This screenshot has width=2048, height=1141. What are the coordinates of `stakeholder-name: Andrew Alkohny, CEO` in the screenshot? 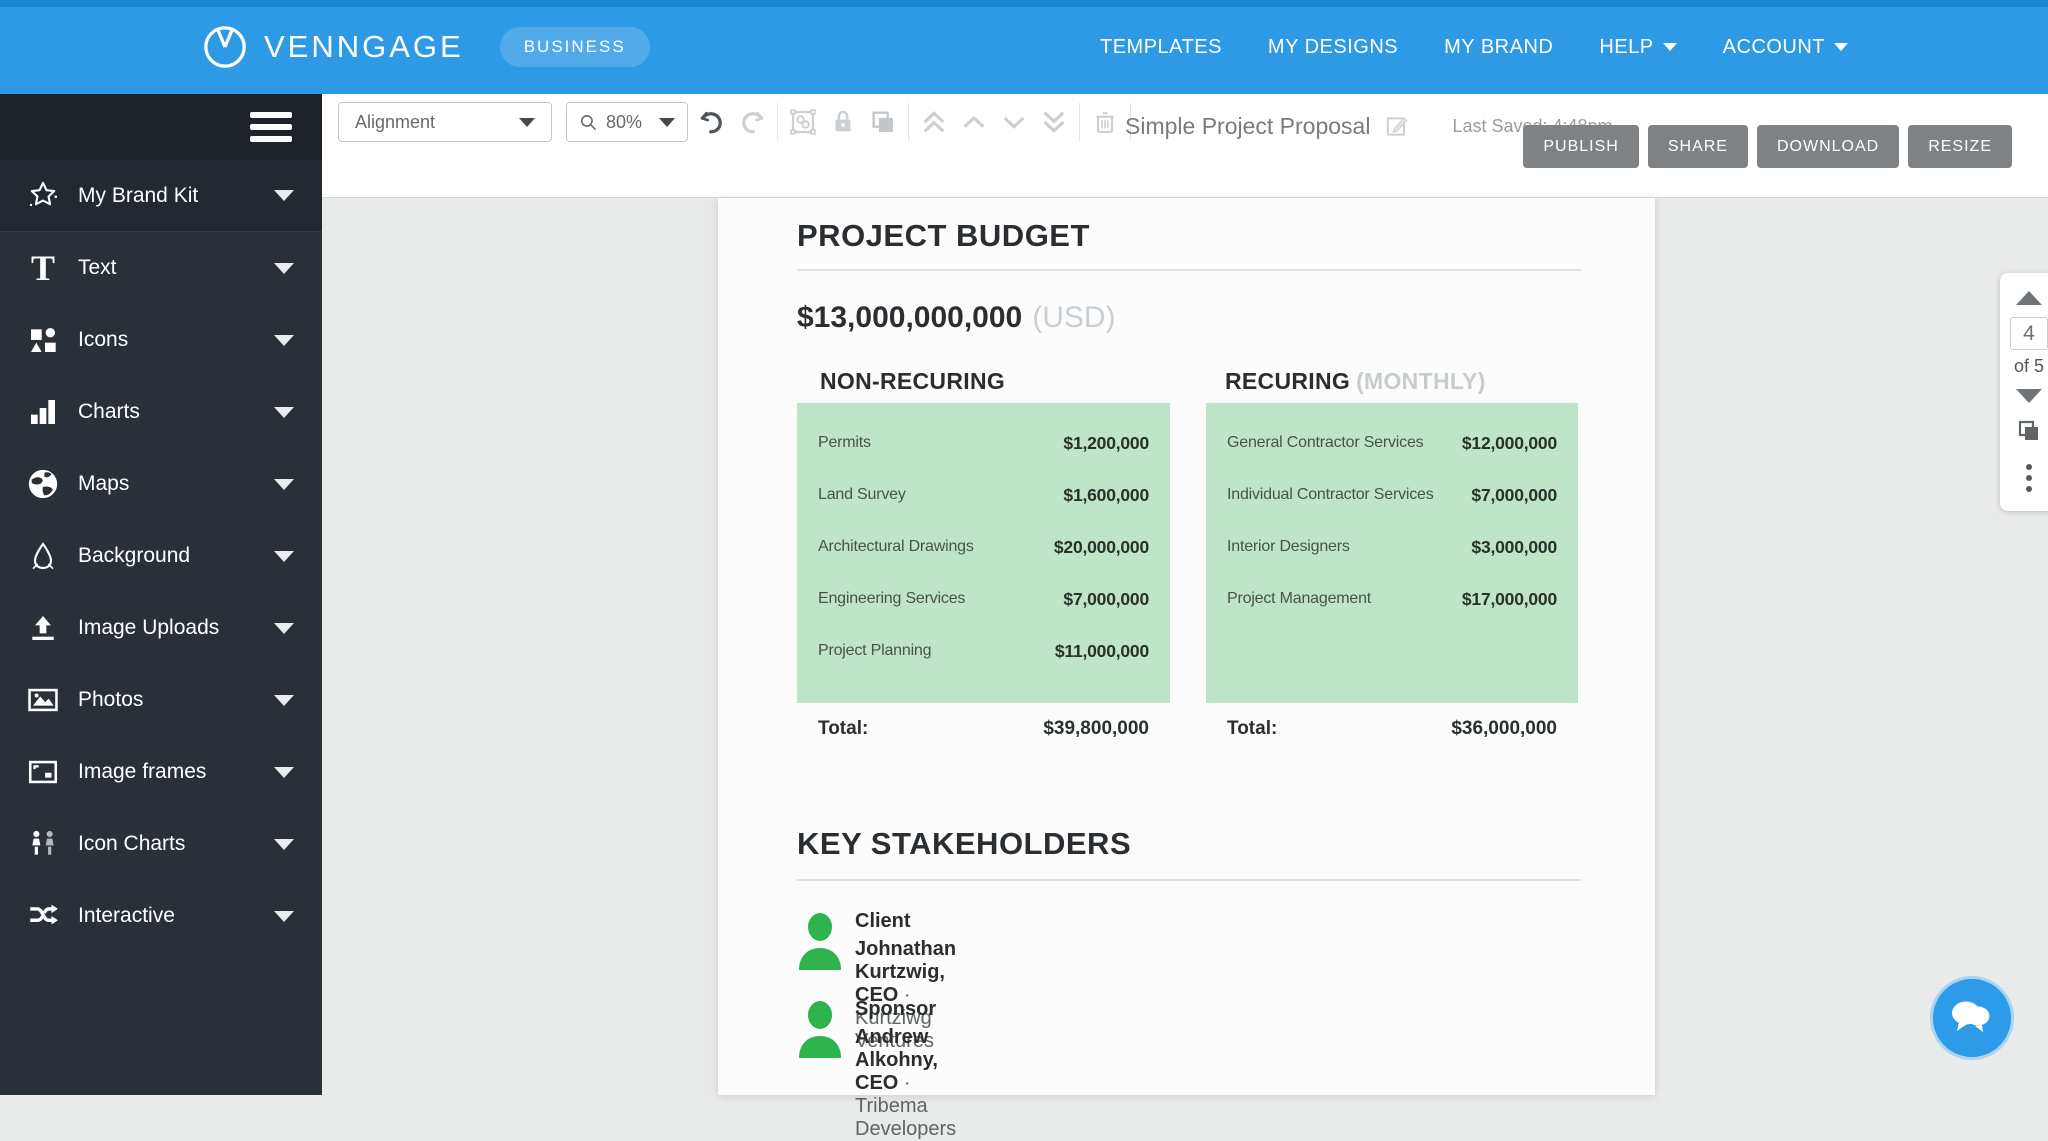 It's located at (896, 1060).